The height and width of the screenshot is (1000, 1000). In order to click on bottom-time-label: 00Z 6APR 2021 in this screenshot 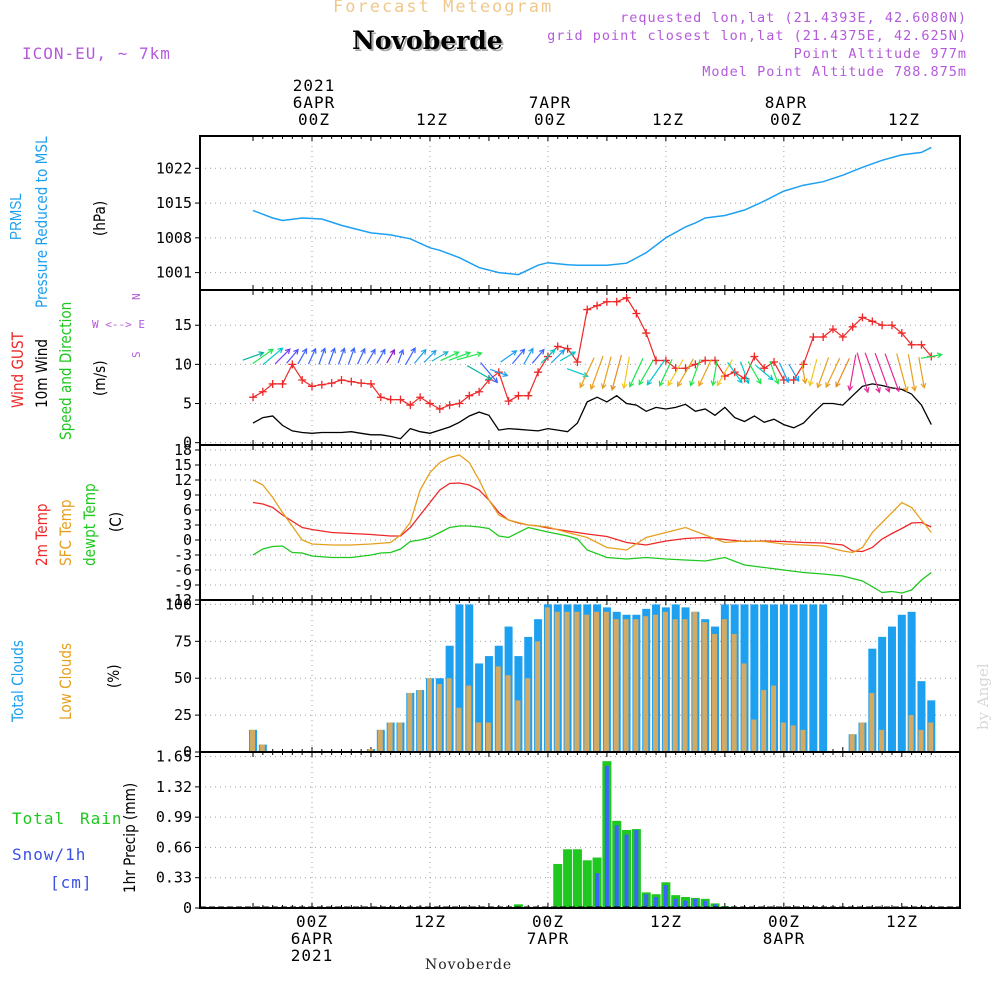, I will do `click(312, 938)`.